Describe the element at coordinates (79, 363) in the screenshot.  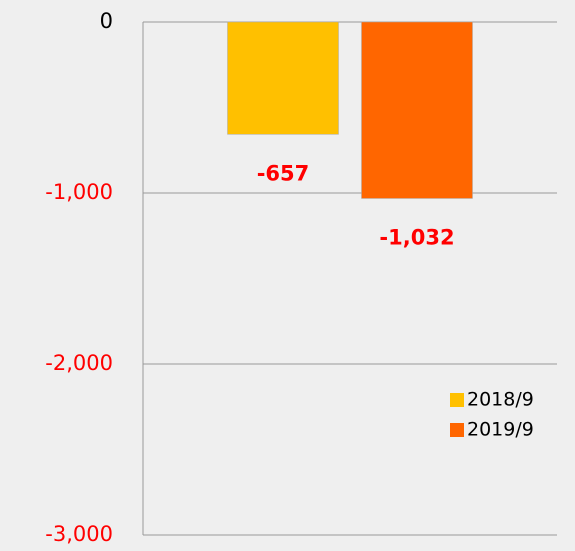
I see `y-tick-label: -2,000` at that location.